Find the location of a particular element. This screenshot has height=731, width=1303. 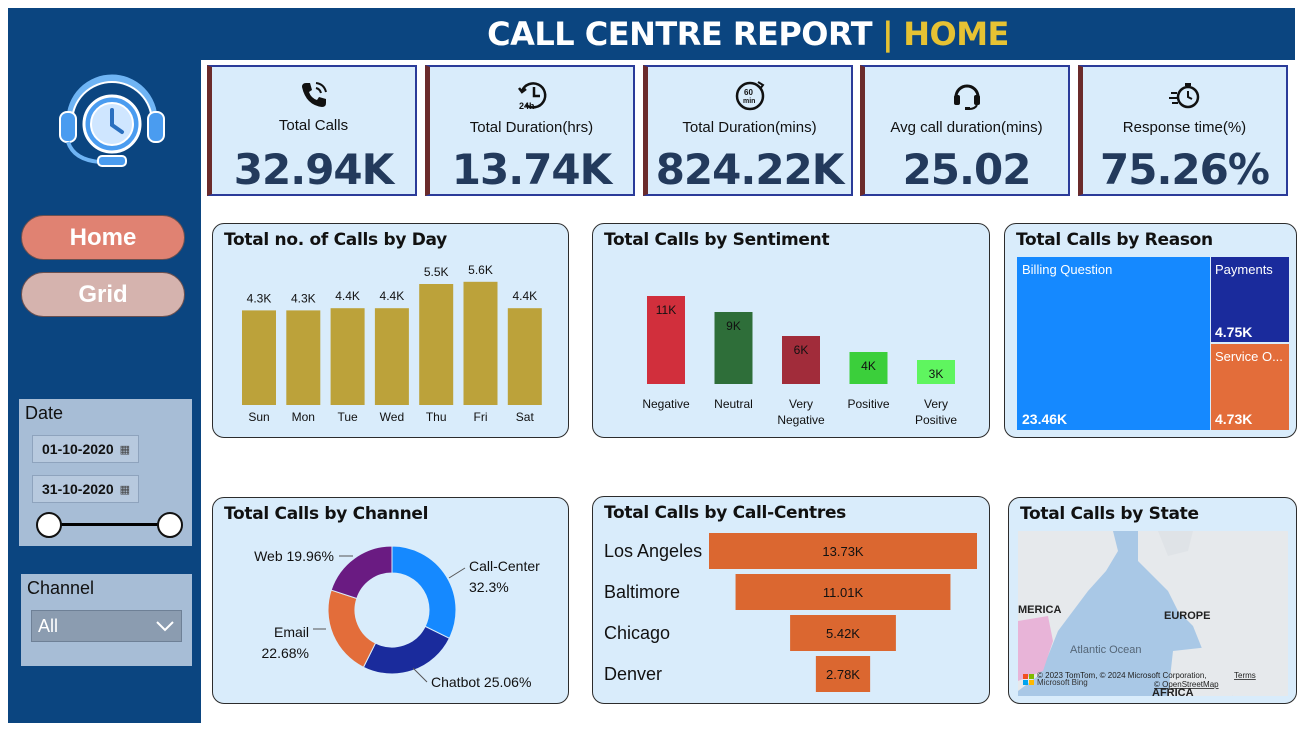

channel-filter: Channel All is located at coordinates (106, 620).